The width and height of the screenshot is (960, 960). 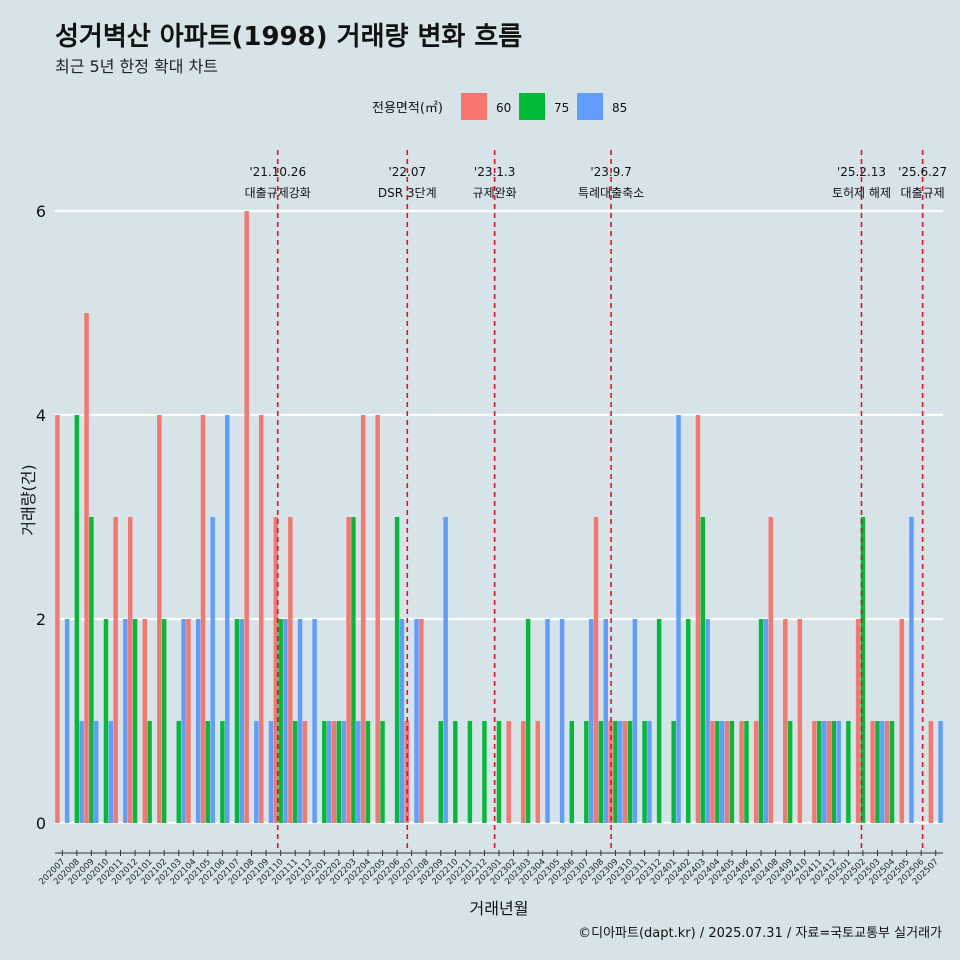 I want to click on event-label: 토허제 해제, so click(x=861, y=193).